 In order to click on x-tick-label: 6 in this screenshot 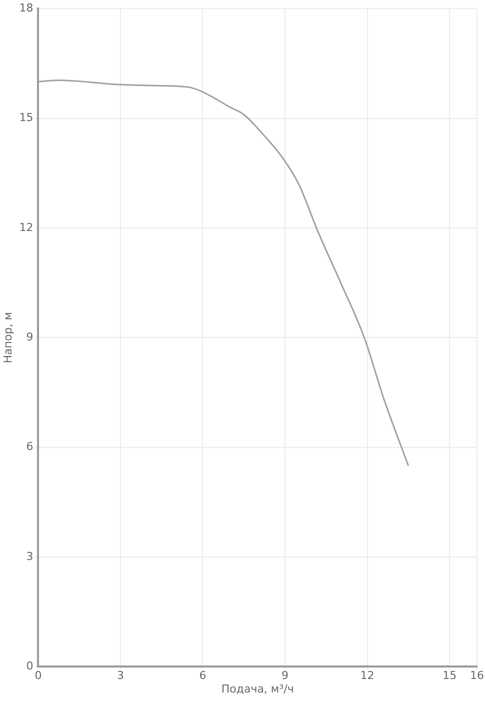, I will do `click(202, 675)`.